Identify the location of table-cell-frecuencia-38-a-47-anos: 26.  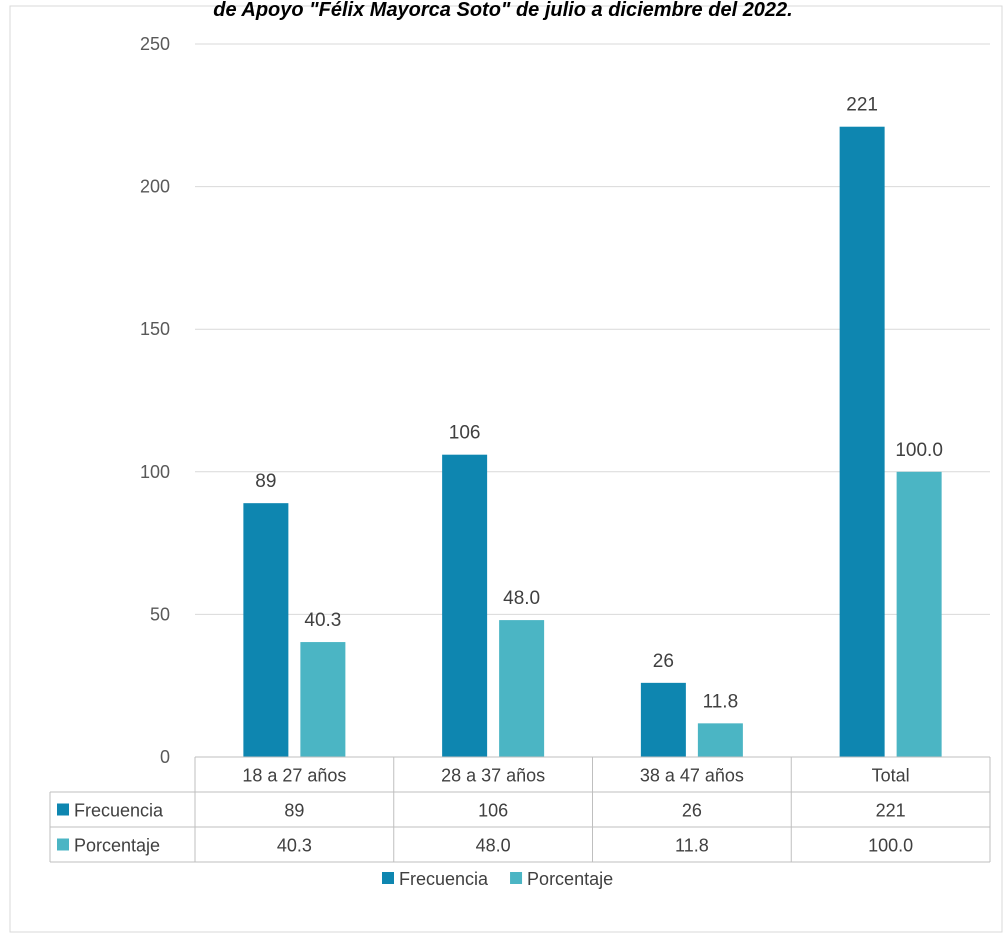
(692, 811).